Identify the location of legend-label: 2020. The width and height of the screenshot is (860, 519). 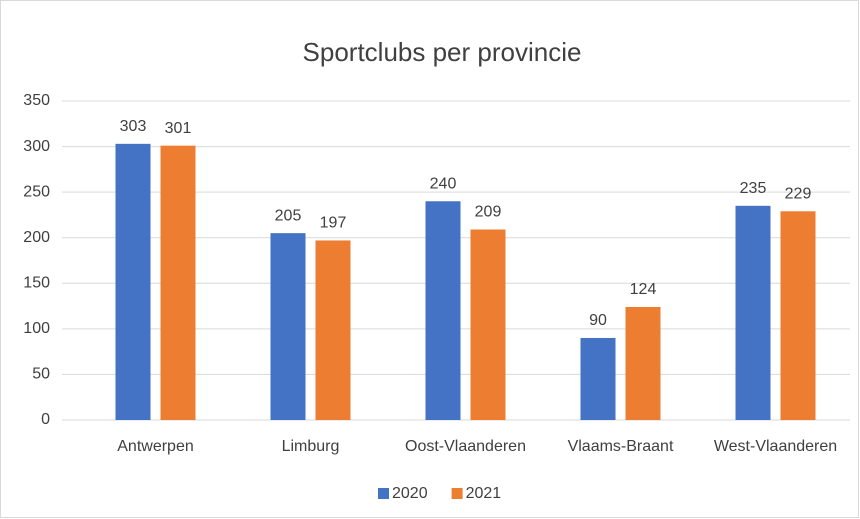
(410, 493).